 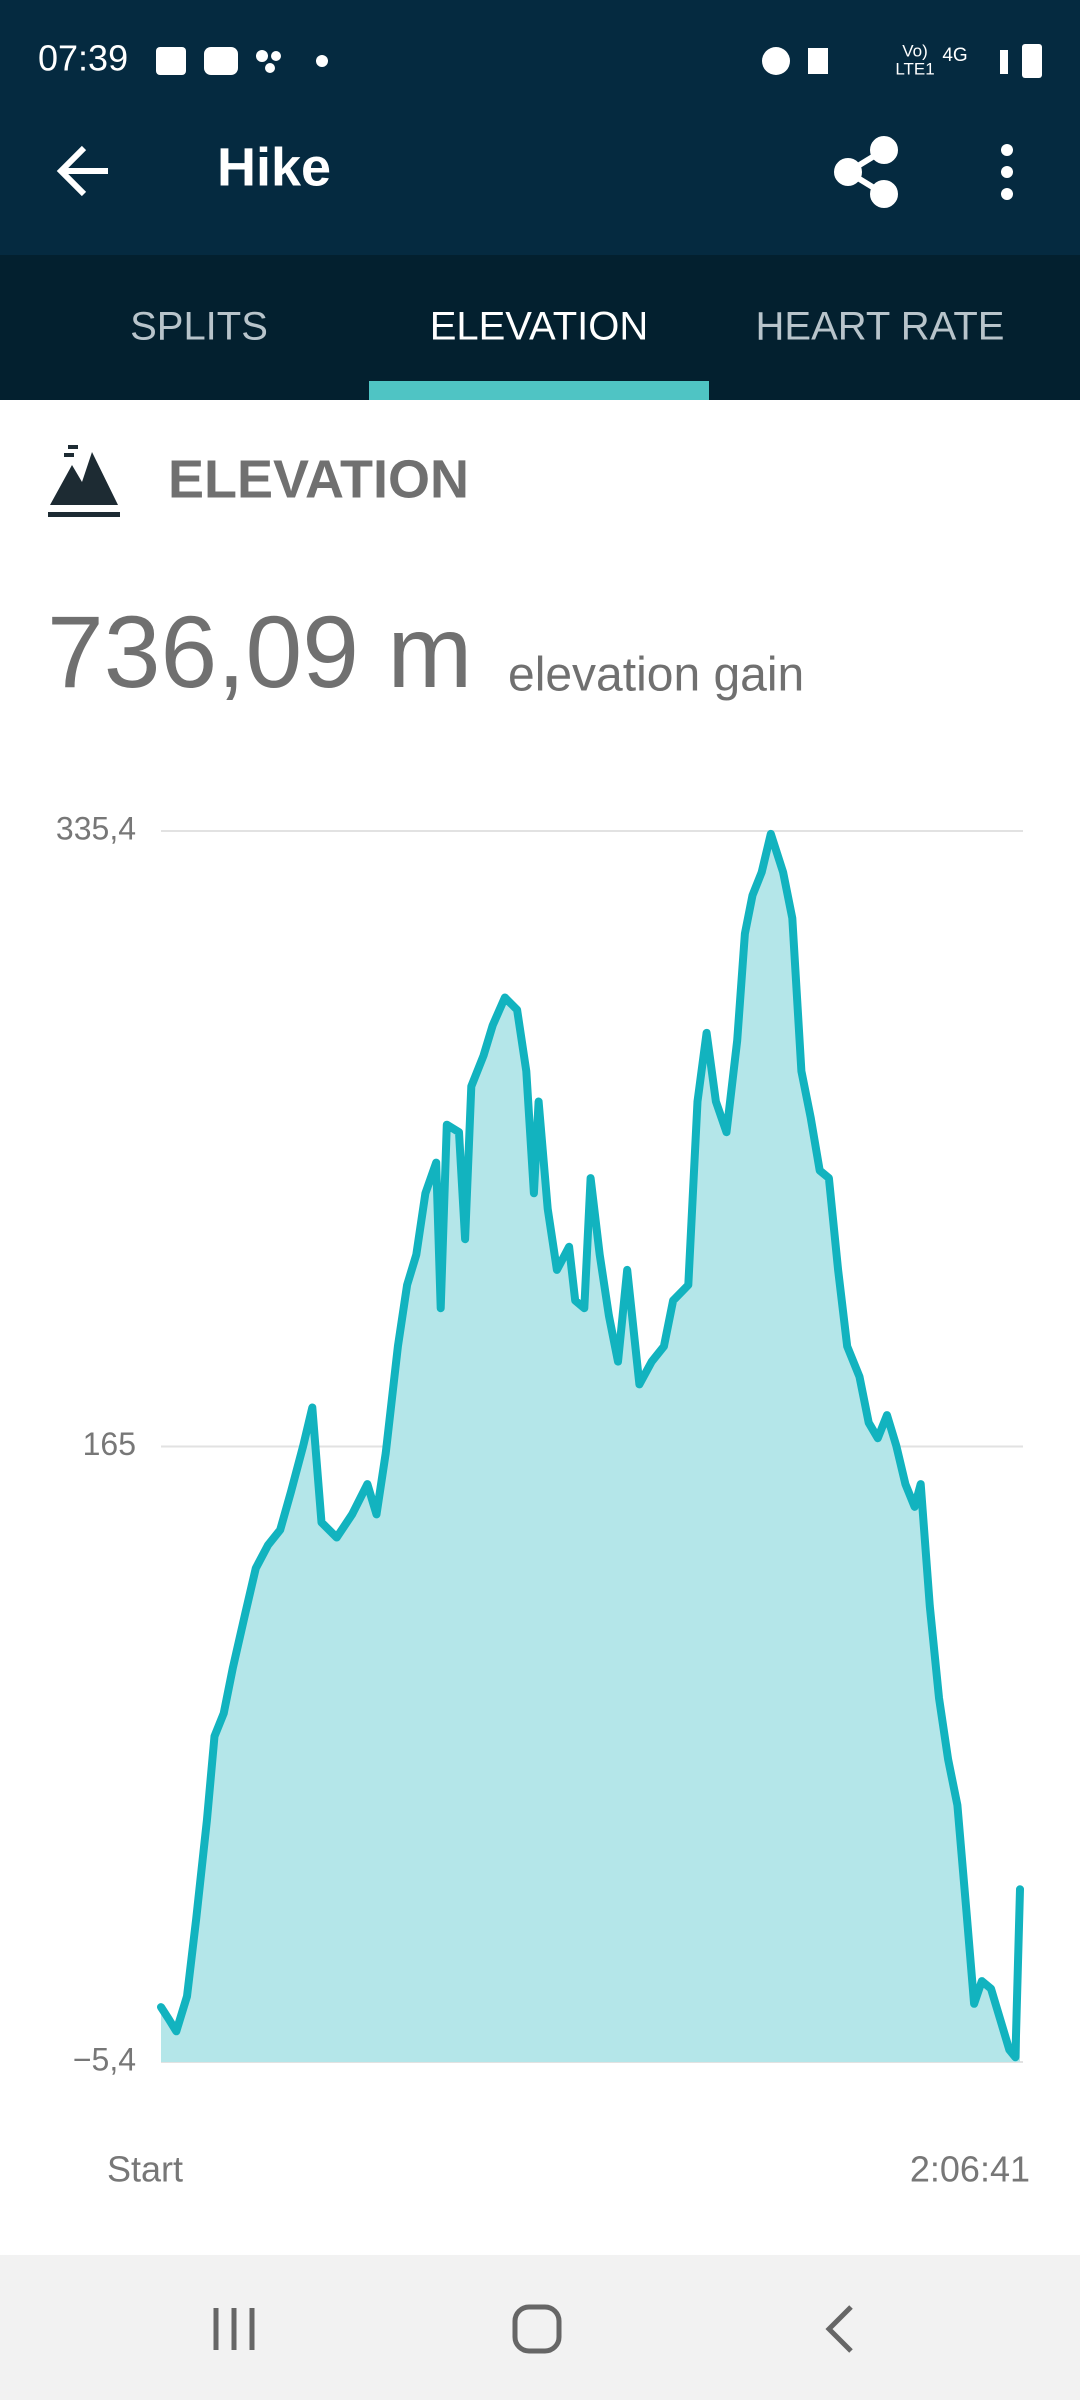 What do you see at coordinates (259, 652) in the screenshot?
I see `elevation-total: 736,09 m` at bounding box center [259, 652].